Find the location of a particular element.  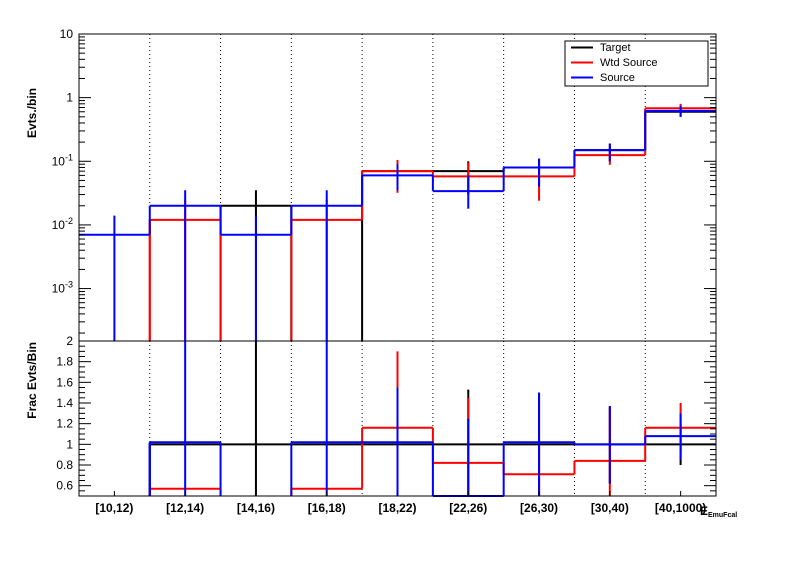

x-axis-title: EEmuFcal is located at coordinates (718, 511).